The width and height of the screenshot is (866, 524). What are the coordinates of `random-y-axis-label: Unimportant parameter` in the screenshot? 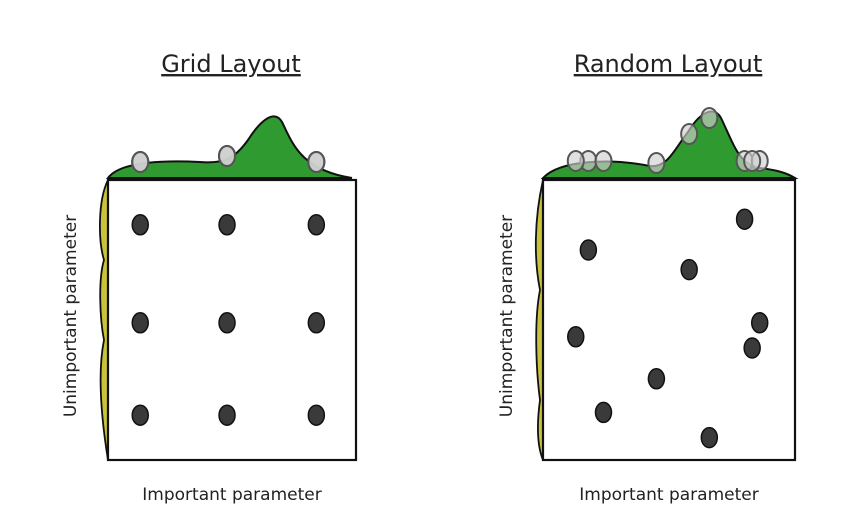 It's located at (507, 316).